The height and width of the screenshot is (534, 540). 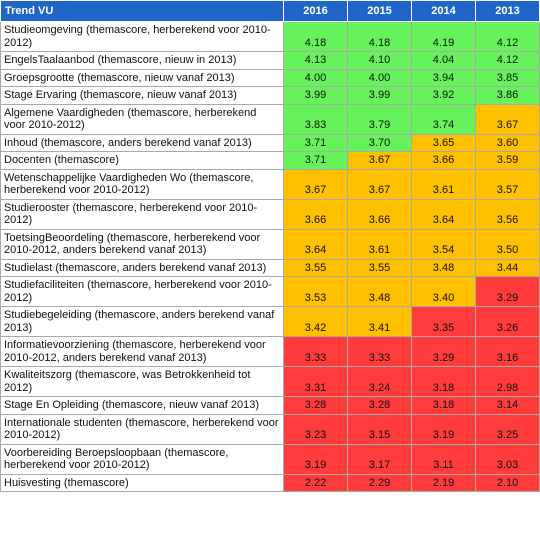 I want to click on score-cell: 3.17, so click(x=379, y=459).